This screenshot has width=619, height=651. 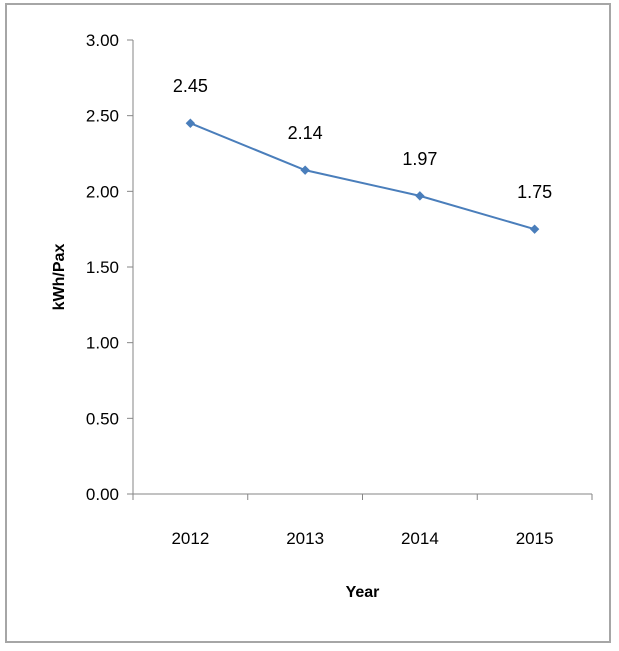 I want to click on x-tick-label: 2013, so click(x=305, y=538).